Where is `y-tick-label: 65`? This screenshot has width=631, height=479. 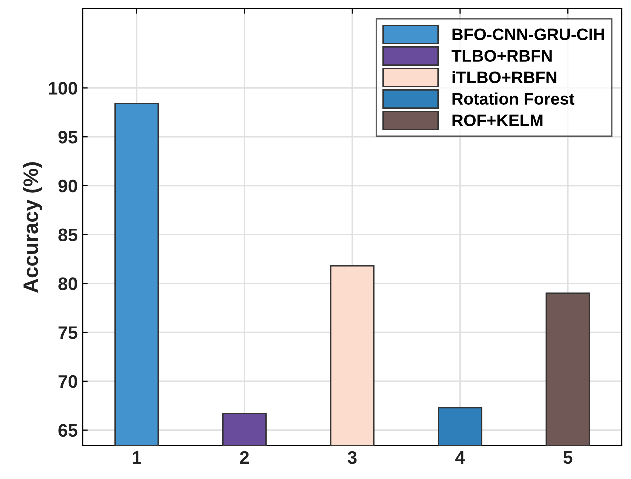 y-tick-label: 65 is located at coordinates (68, 431).